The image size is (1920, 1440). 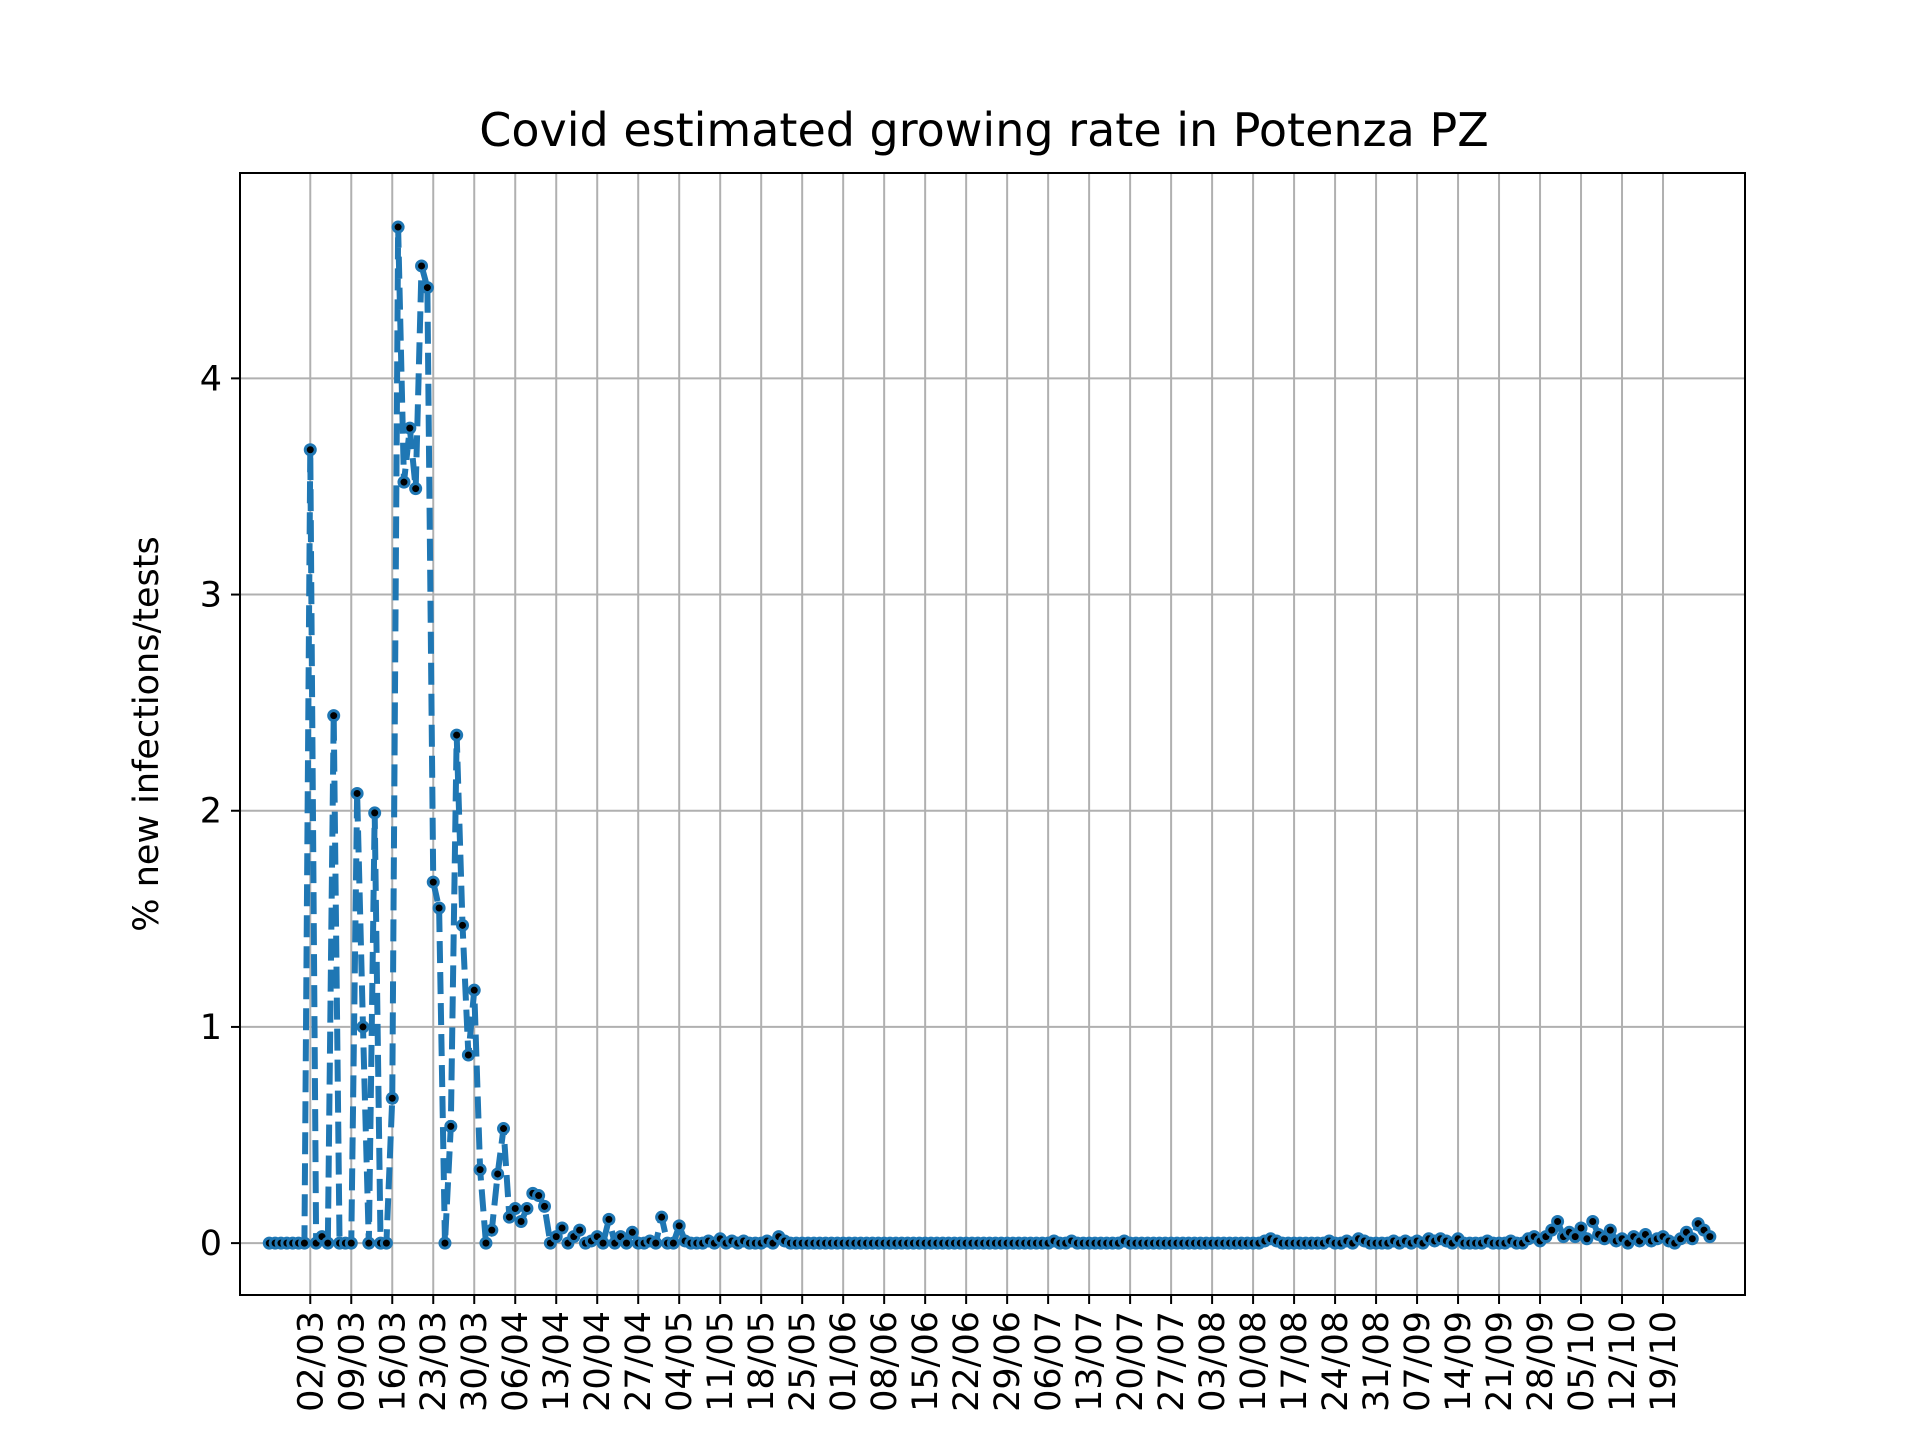 What do you see at coordinates (393, 1361) in the screenshot?
I see `x-tick-label: 16/03` at bounding box center [393, 1361].